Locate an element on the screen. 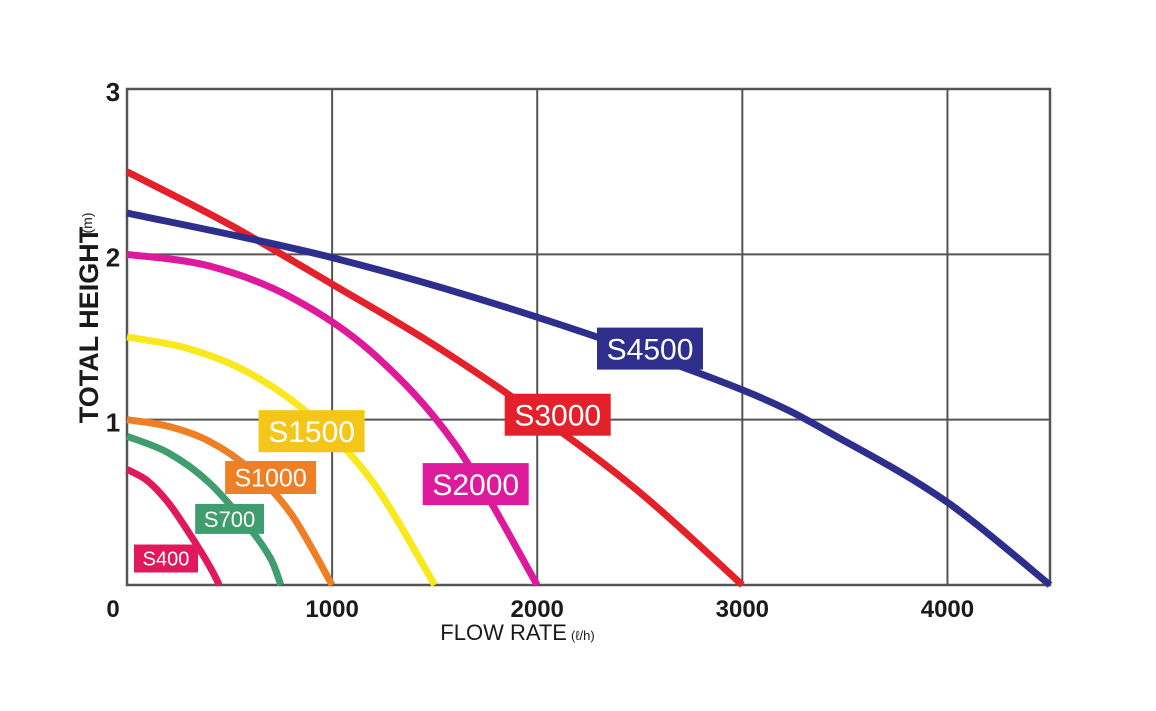  x-tick-label: 4000 is located at coordinates (947, 609).